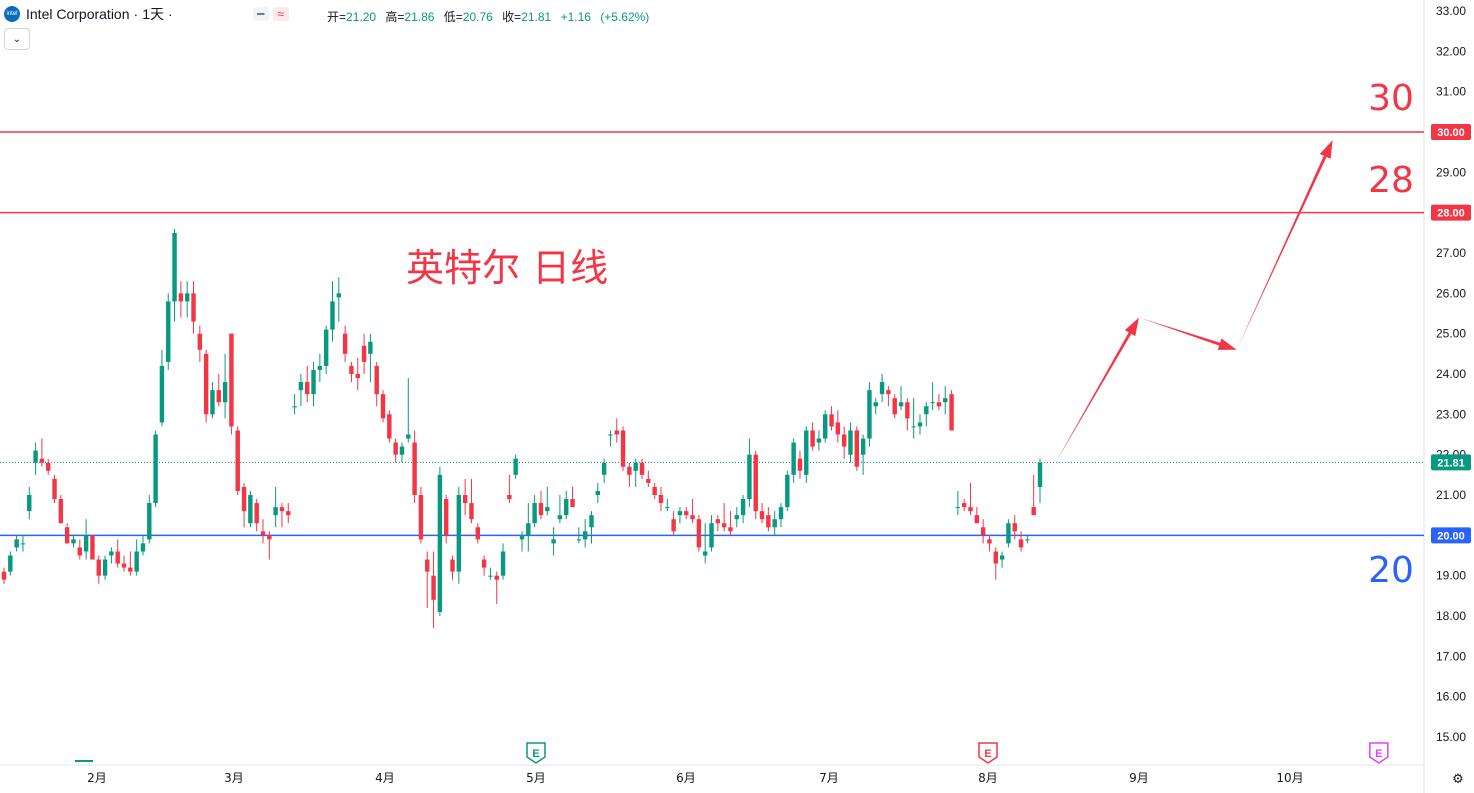  I want to click on x-tick-label: 10月, so click(1289, 778).